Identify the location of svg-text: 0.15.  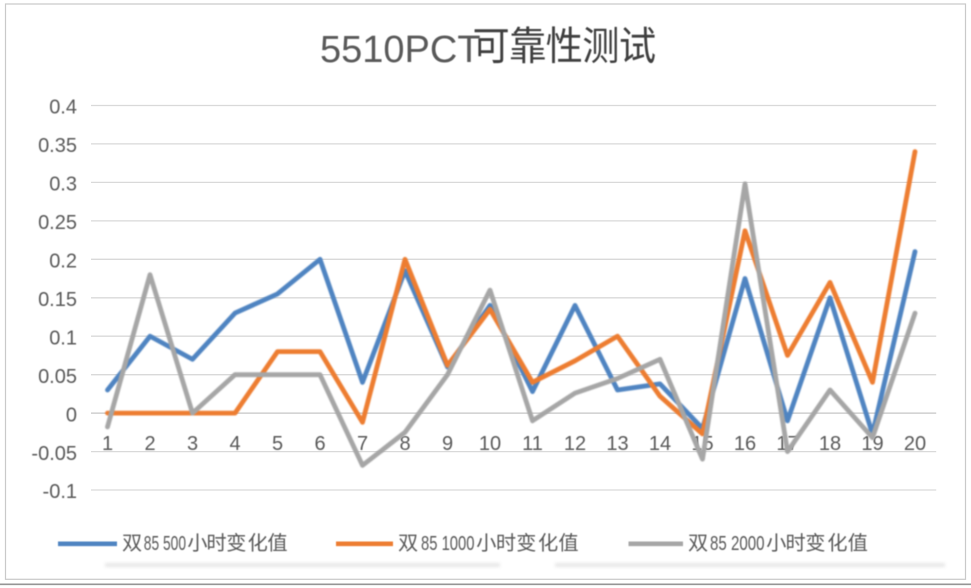
(57, 300).